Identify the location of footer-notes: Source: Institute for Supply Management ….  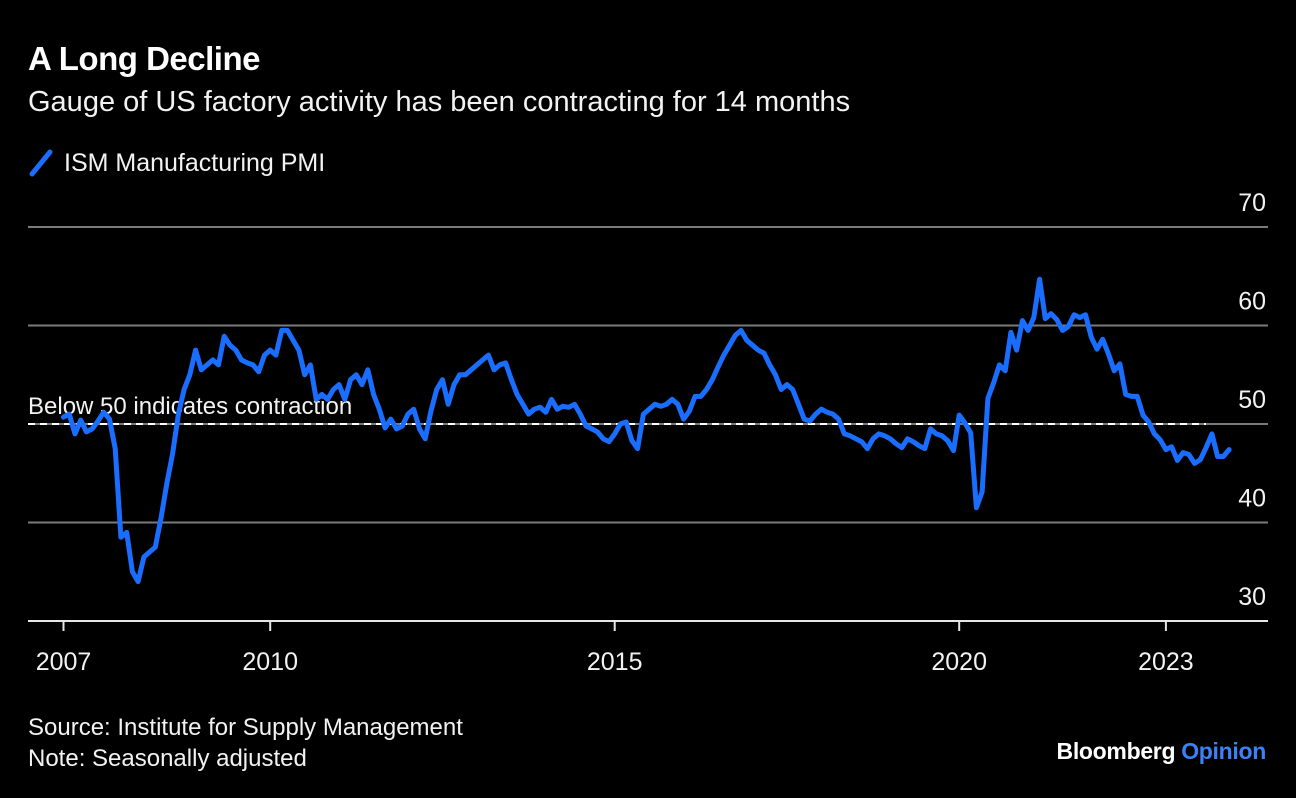
(245, 743).